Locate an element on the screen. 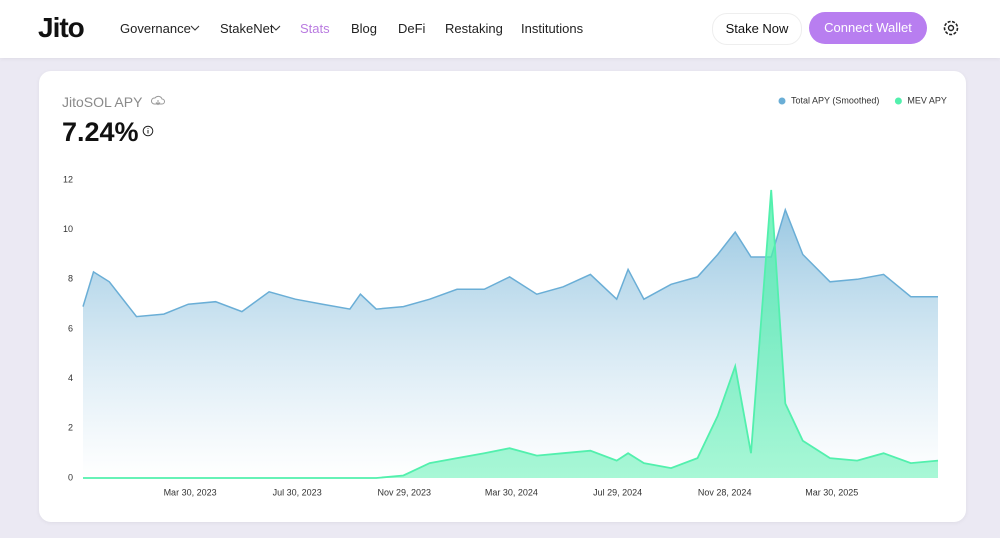 Image resolution: width=1000 pixels, height=538 pixels. x-tick-label: Mar 30, 2025 is located at coordinates (831, 492).